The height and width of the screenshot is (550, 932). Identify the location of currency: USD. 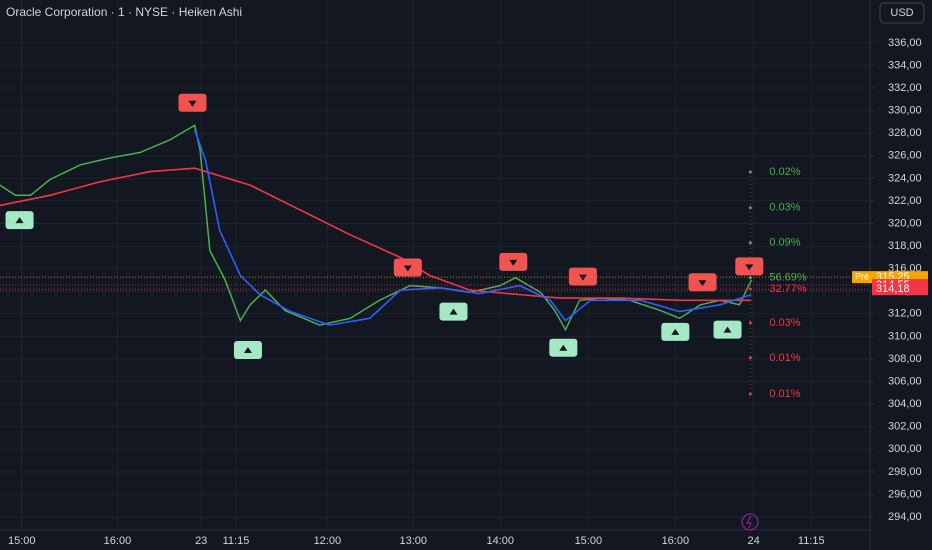
(901, 13).